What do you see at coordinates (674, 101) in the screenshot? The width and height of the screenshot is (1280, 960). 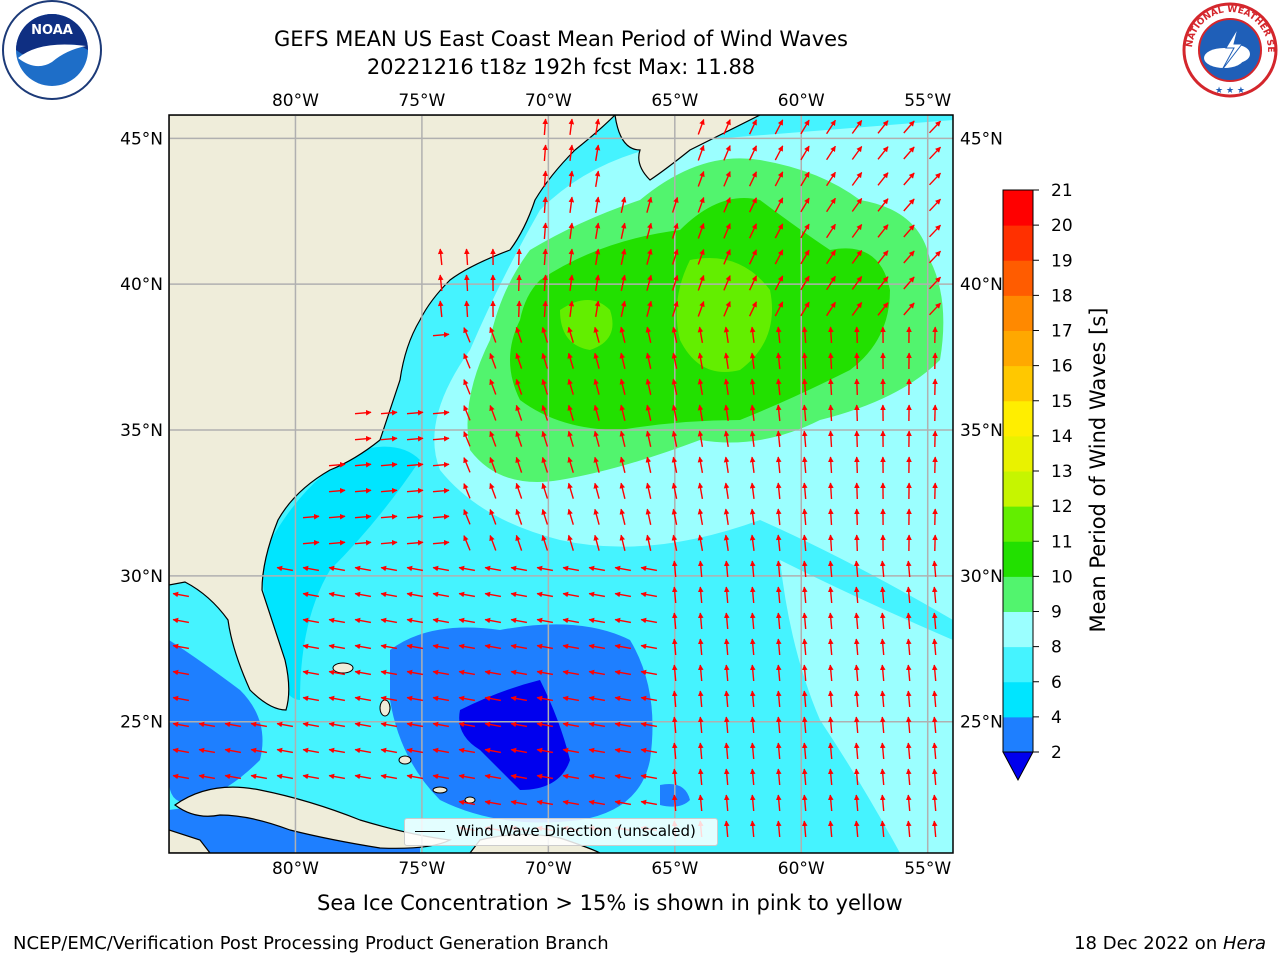 I see `lon-tick-label-top: 65°W` at bounding box center [674, 101].